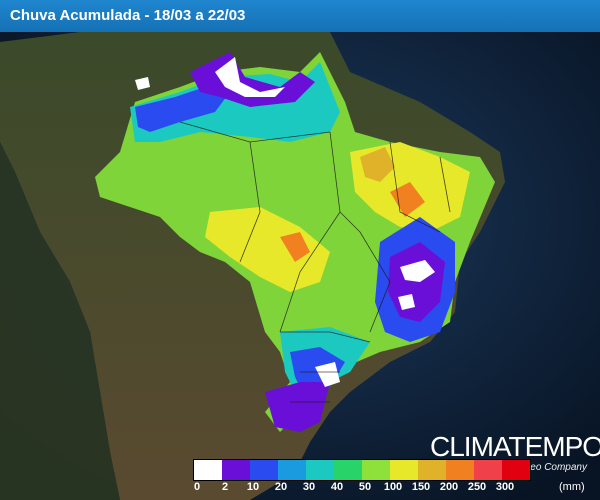 The height and width of the screenshot is (500, 600). I want to click on rain-area-purple-south, so click(297, 407).